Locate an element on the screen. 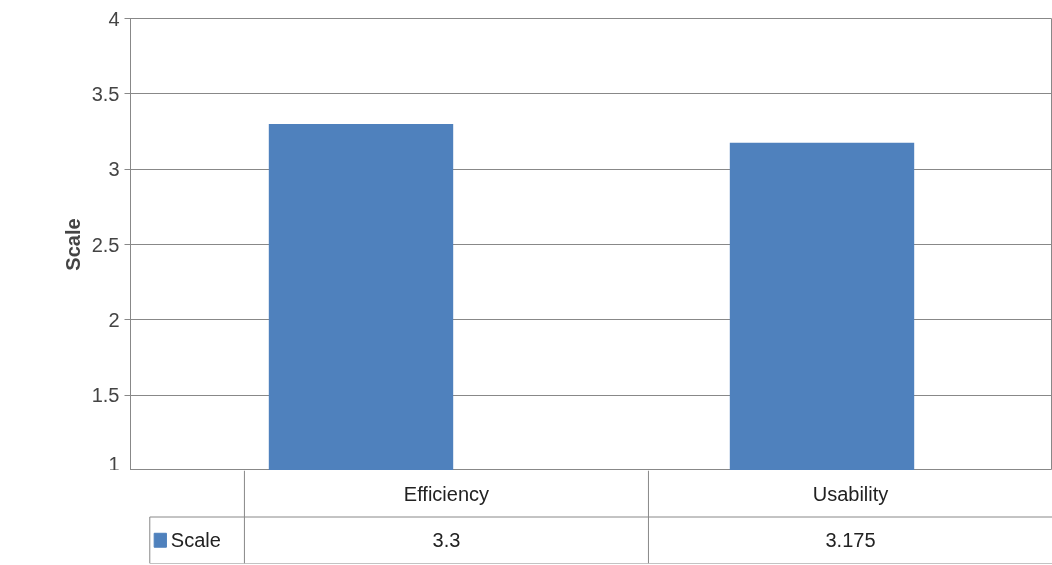 This screenshot has width=1052, height=565. y-tick-label: 2 is located at coordinates (114, 319).